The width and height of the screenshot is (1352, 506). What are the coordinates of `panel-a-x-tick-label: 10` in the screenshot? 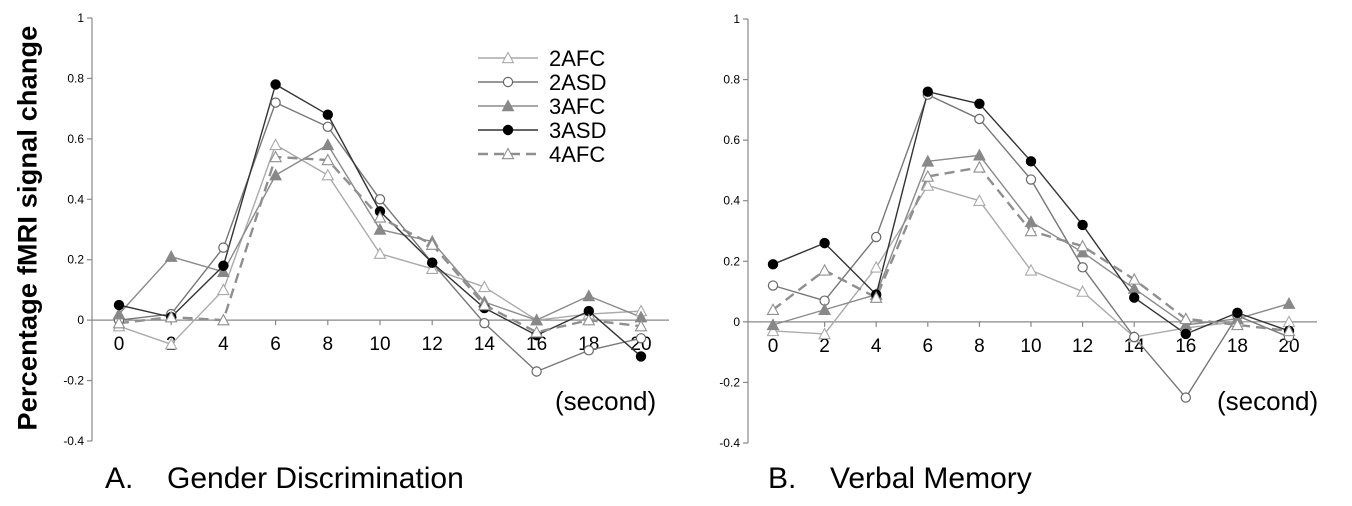 It's located at (379, 344).